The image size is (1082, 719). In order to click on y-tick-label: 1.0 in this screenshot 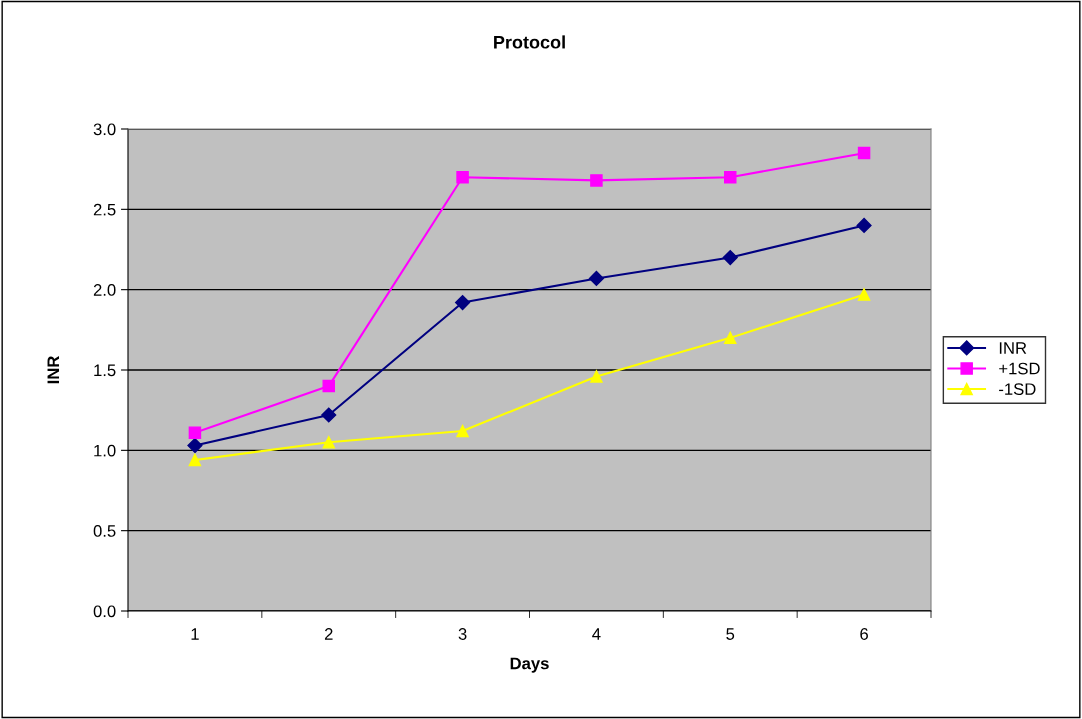, I will do `click(105, 450)`.